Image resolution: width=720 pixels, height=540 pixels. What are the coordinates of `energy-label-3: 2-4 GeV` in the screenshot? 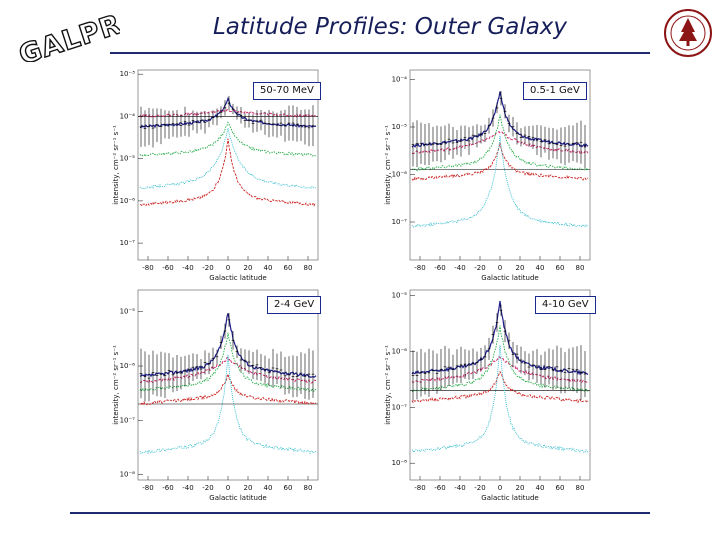 It's located at (294, 305).